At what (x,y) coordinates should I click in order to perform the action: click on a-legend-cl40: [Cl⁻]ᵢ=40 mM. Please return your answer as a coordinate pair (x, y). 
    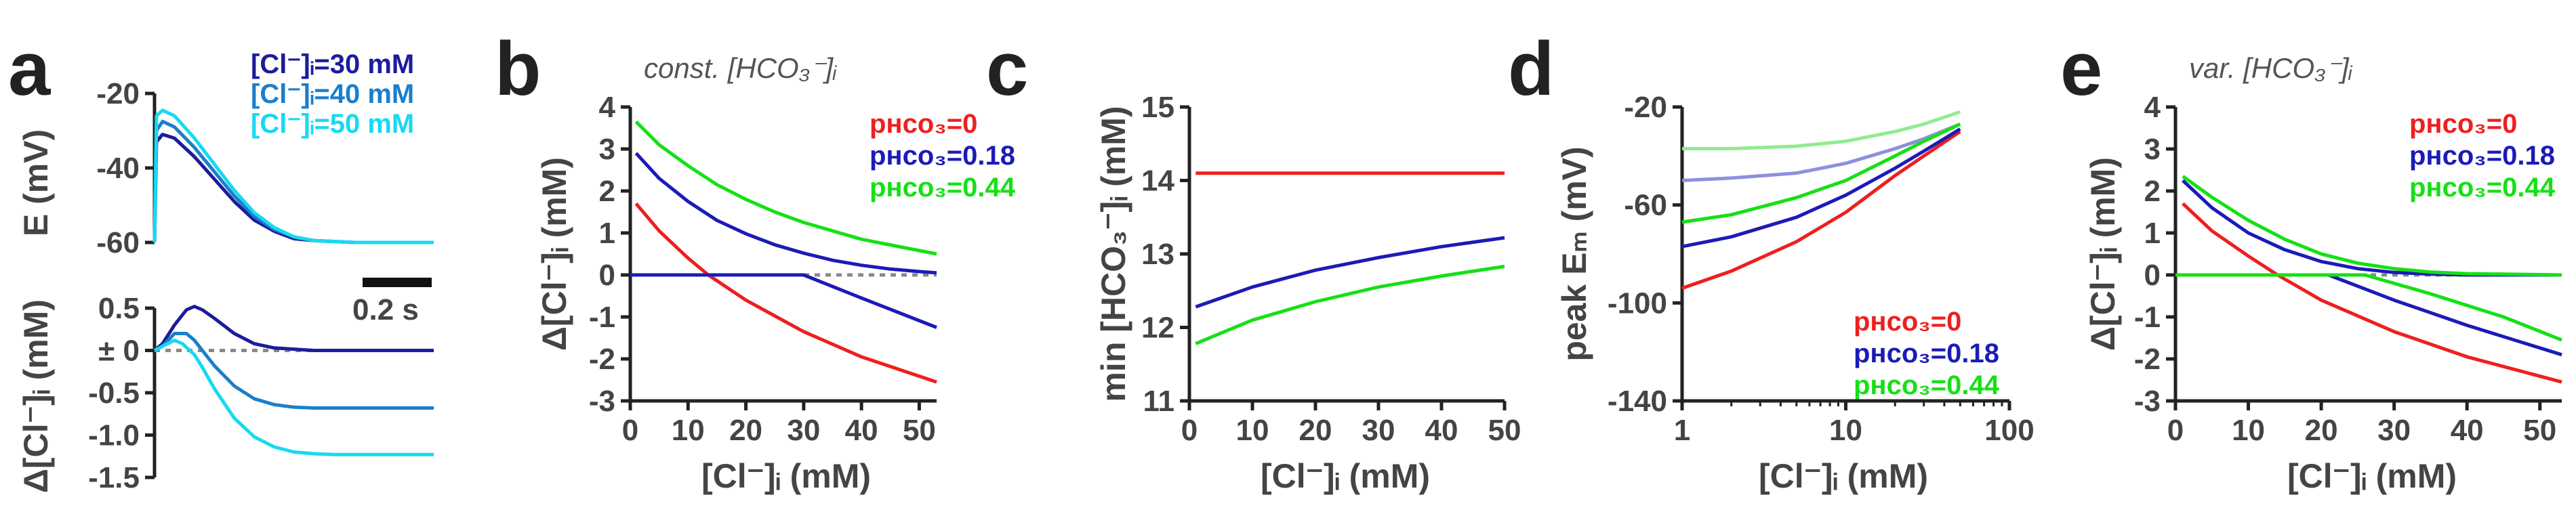
    Looking at the image, I should click on (332, 94).